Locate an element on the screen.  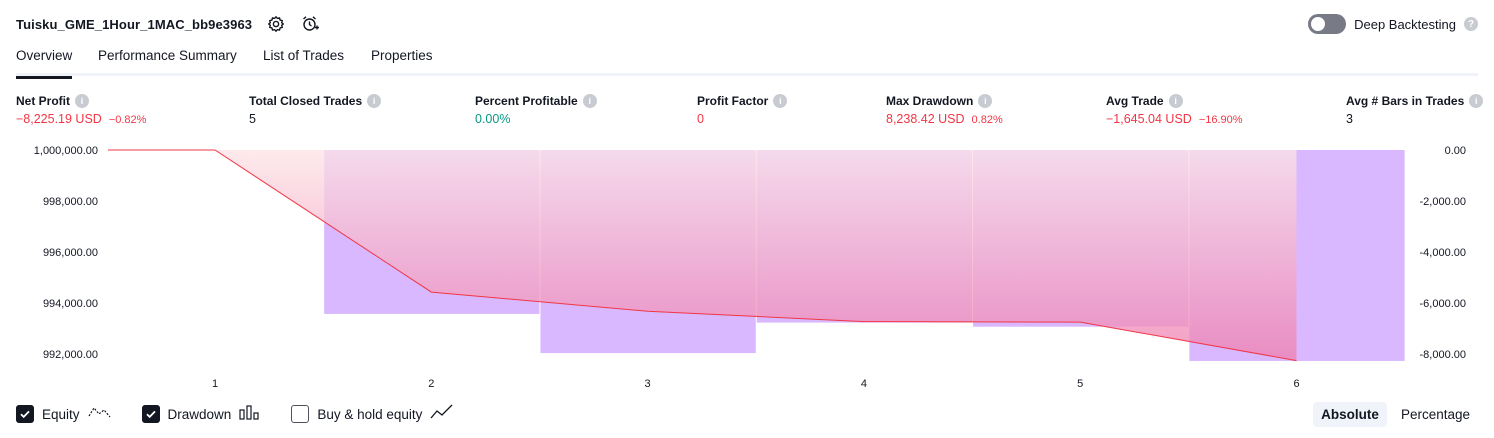
equity-line-icon is located at coordinates (100, 414).